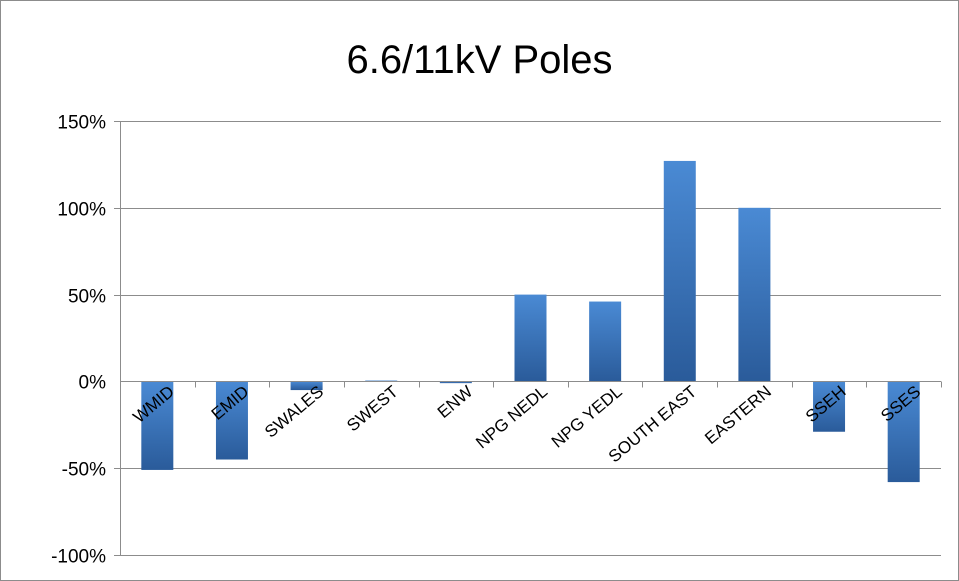  Describe the element at coordinates (157, 425) in the screenshot. I see `bar-wmid` at that location.